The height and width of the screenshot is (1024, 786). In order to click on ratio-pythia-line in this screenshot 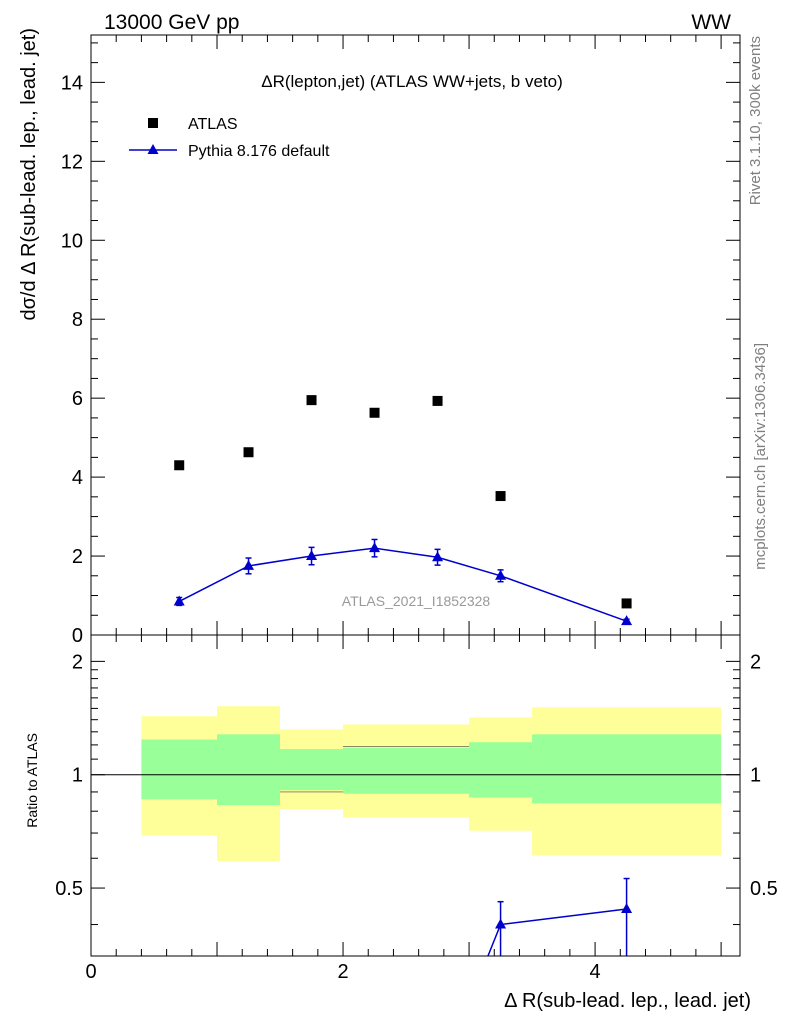, I will do `click(557, 932)`.